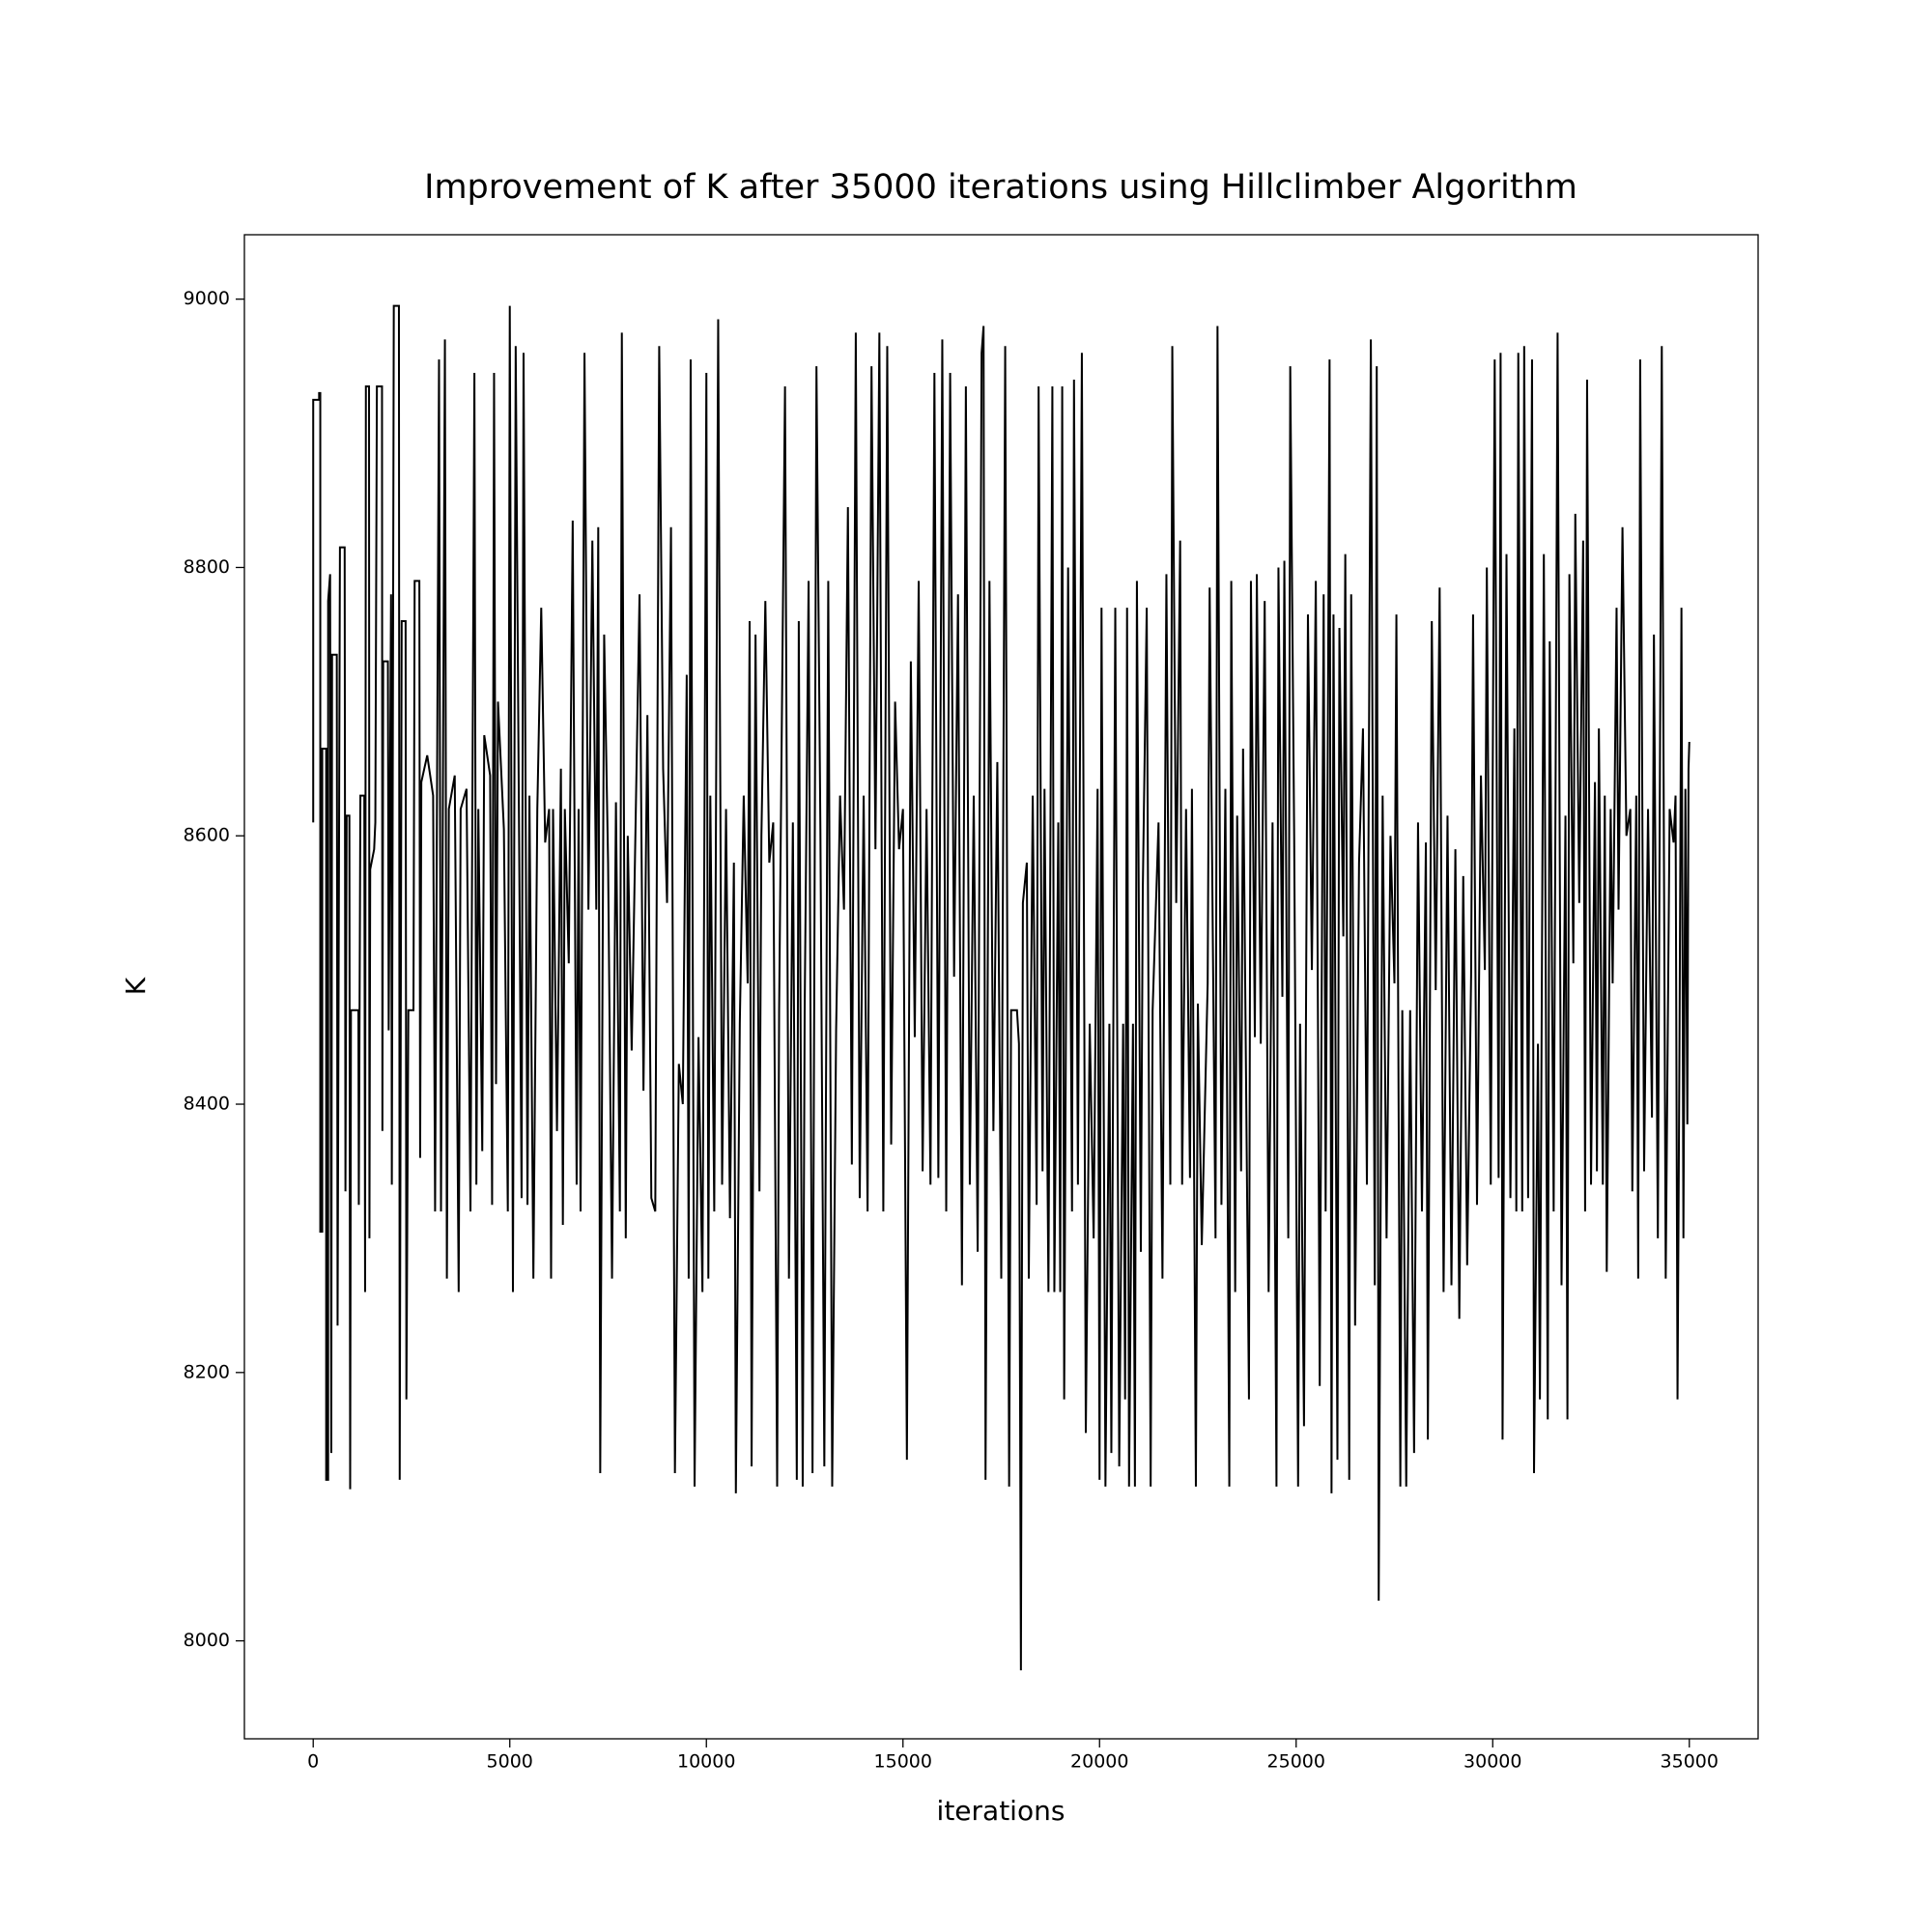 Image resolution: width=1932 pixels, height=1932 pixels. I want to click on y-tick-label: 8200, so click(207, 1371).